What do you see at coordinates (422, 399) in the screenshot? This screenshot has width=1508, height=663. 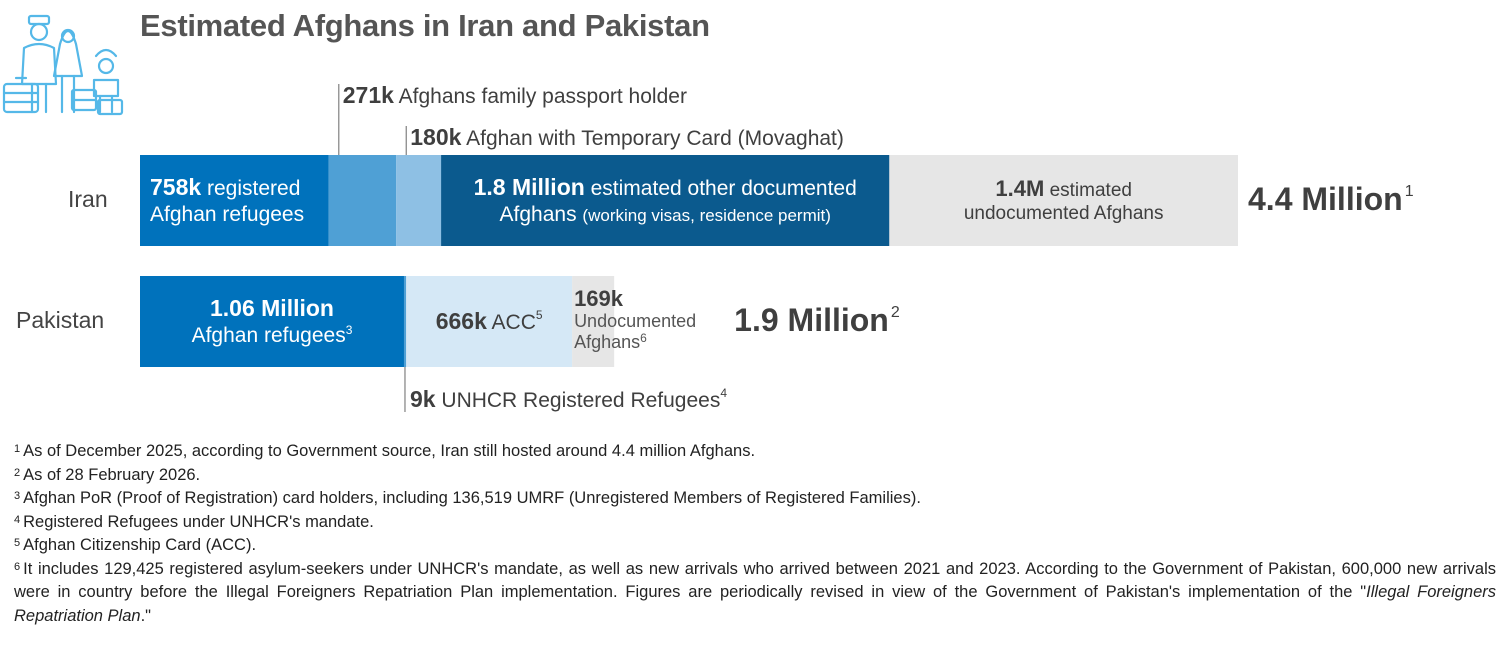 I see `callout-value: 9k` at bounding box center [422, 399].